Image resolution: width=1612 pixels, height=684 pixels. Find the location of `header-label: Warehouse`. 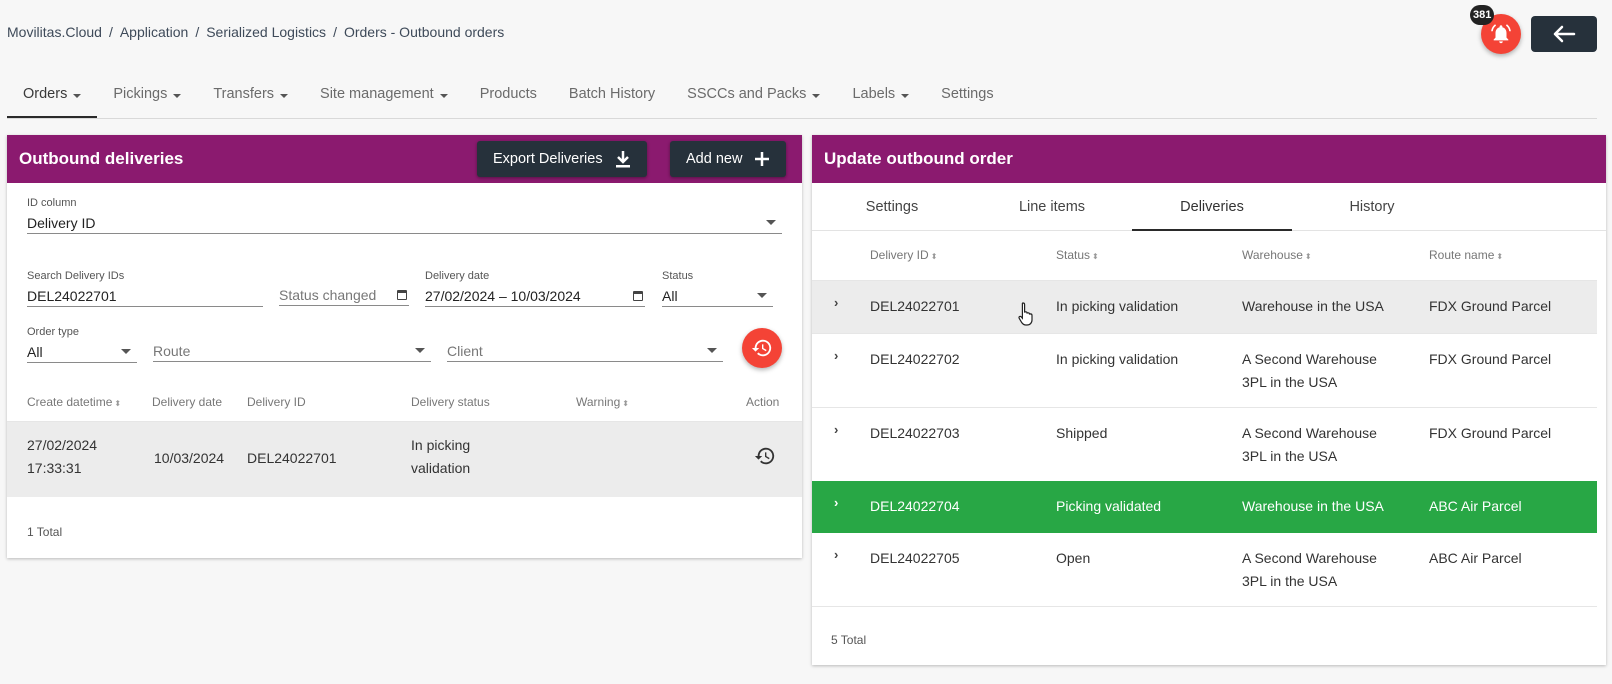

header-label: Warehouse is located at coordinates (1272, 255).